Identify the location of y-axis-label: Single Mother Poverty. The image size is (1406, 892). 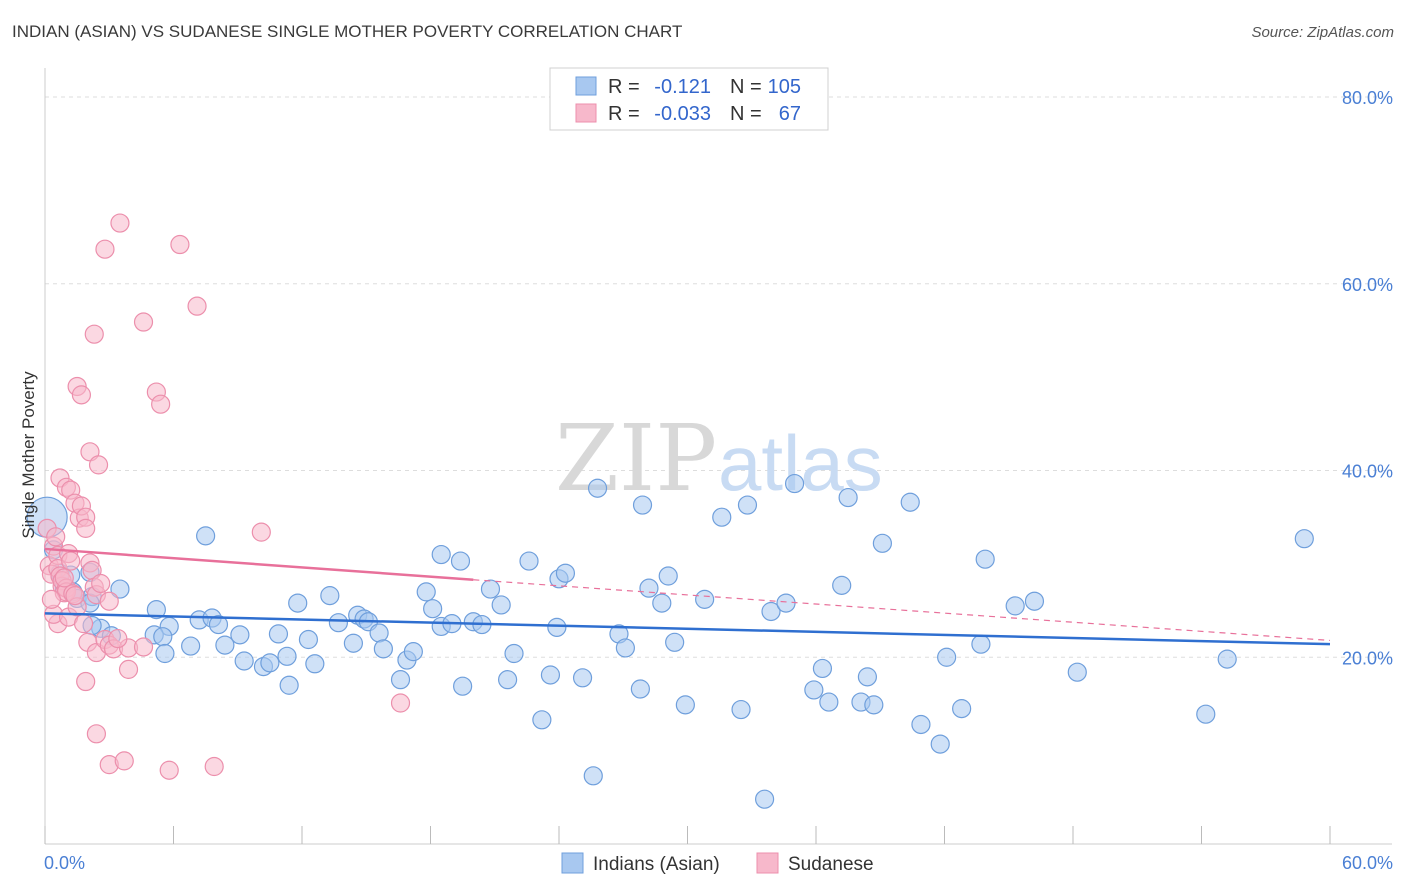
(28, 455).